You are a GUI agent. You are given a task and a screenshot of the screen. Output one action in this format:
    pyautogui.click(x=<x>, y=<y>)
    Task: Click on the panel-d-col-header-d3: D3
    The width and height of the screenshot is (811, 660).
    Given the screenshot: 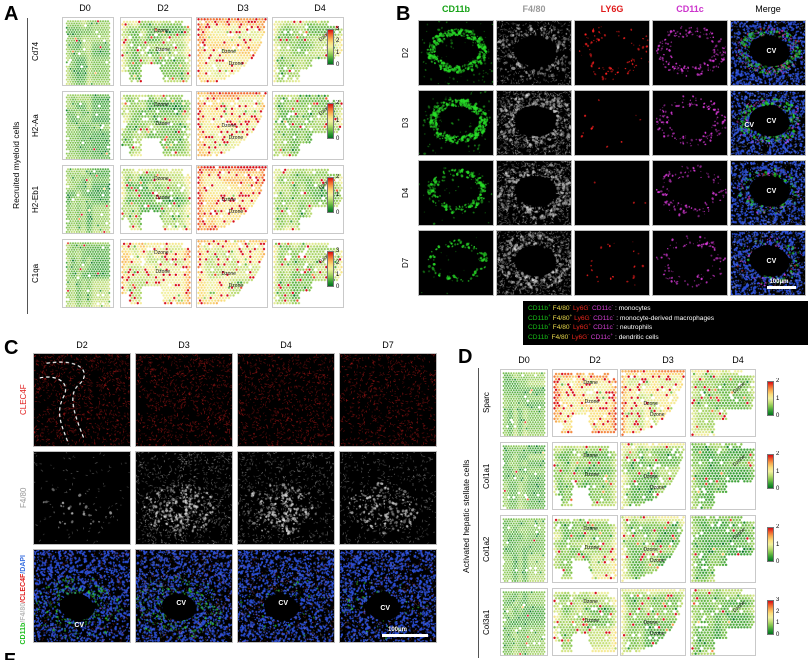 What is the action you would take?
    pyautogui.click(x=668, y=360)
    